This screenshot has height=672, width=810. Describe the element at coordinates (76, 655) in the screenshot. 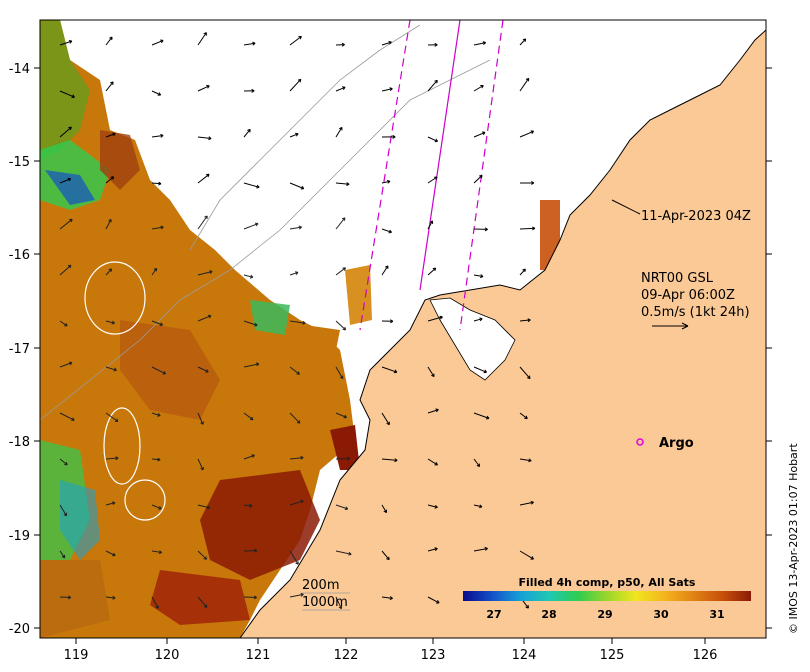

I see `x-tick-label: 119` at that location.